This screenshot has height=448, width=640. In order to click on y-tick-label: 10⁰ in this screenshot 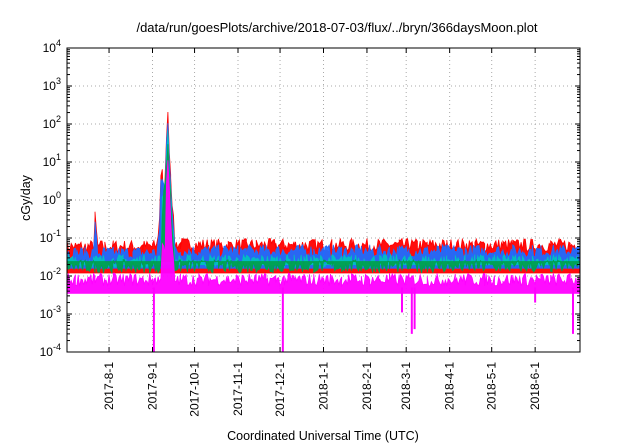, I will do `click(52, 198)`.